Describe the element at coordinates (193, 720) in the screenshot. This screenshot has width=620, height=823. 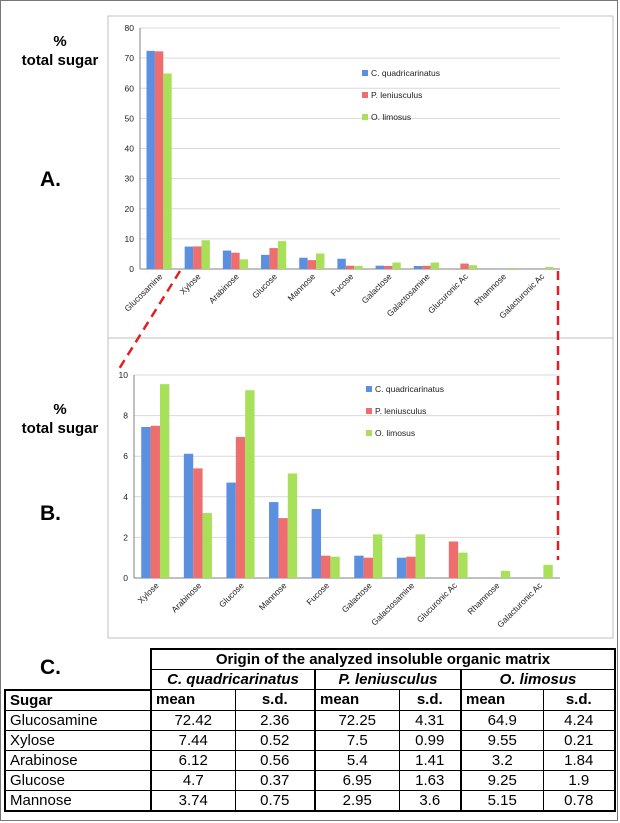
I see `cell-0-0: 72.42` at that location.